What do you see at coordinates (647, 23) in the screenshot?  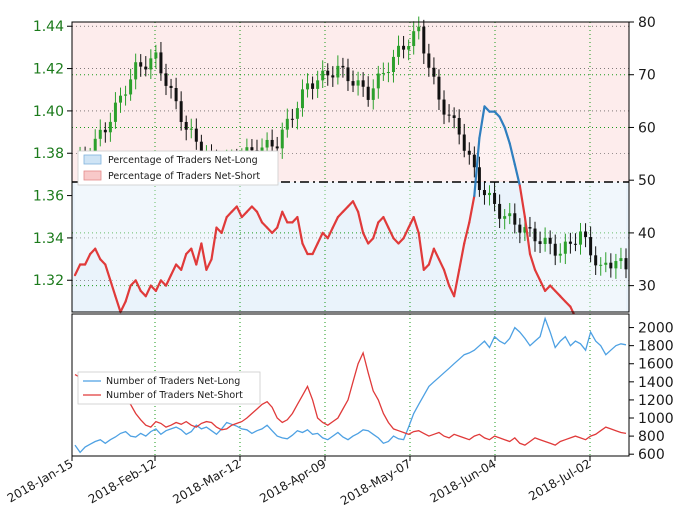 I see `right-tick-label: 80` at bounding box center [647, 23].